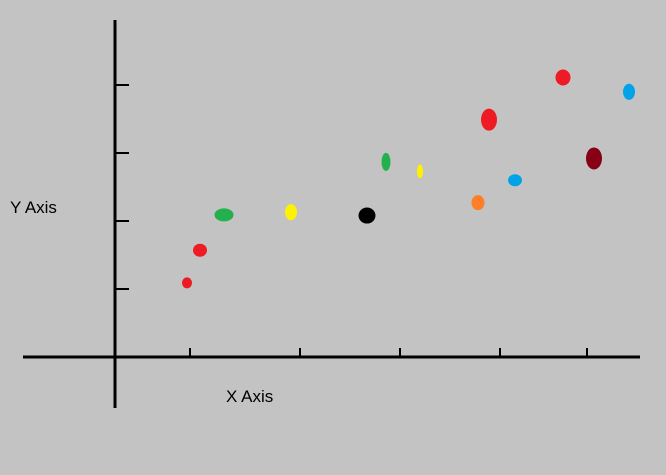 This screenshot has height=475, width=666. I want to click on y-axis-label: Y Axis, so click(33, 207).